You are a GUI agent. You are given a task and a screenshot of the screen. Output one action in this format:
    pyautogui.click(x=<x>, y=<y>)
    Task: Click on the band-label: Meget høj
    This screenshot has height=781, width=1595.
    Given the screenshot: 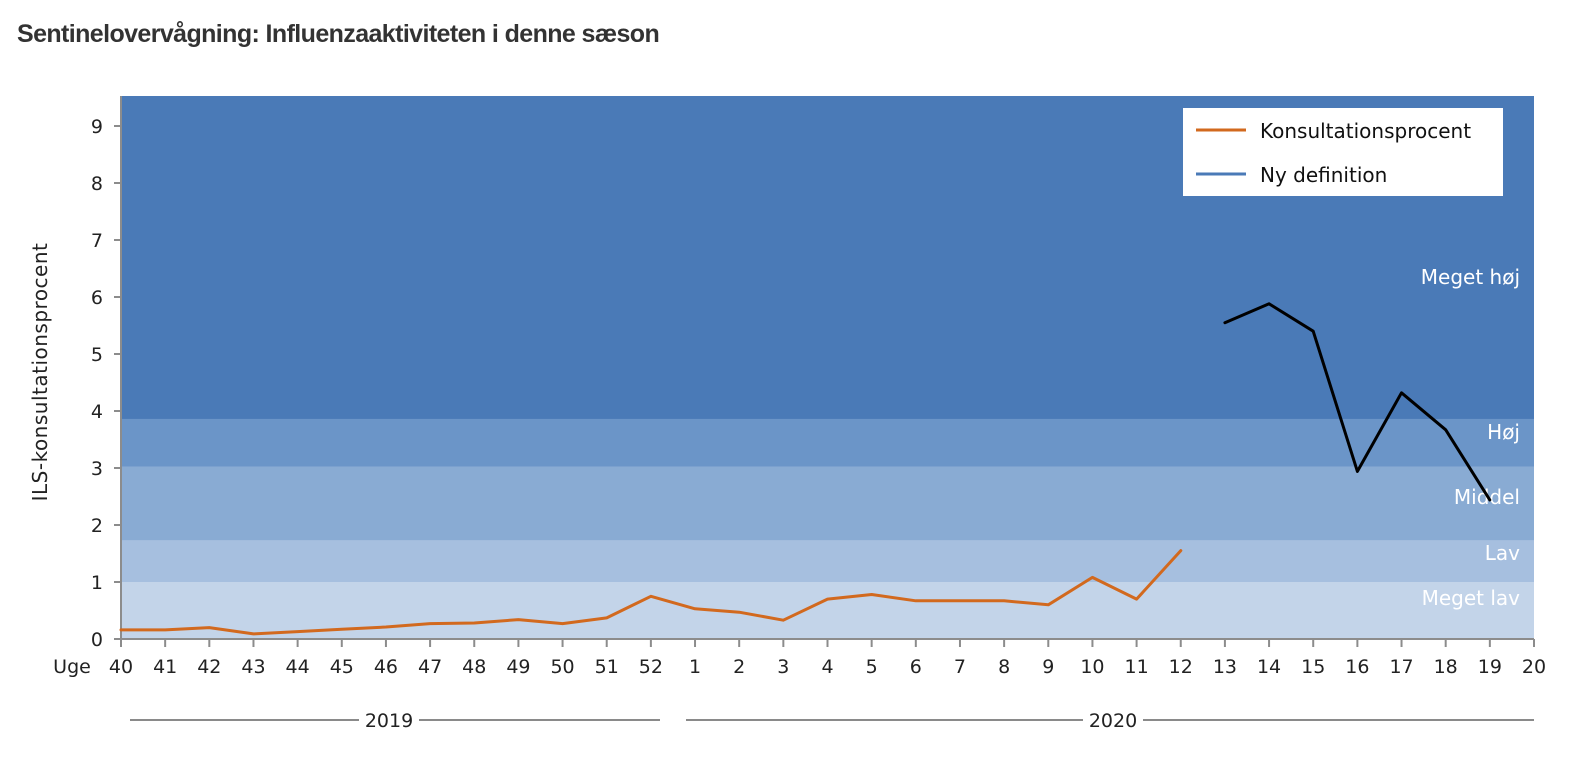 What is the action you would take?
    pyautogui.click(x=1470, y=277)
    